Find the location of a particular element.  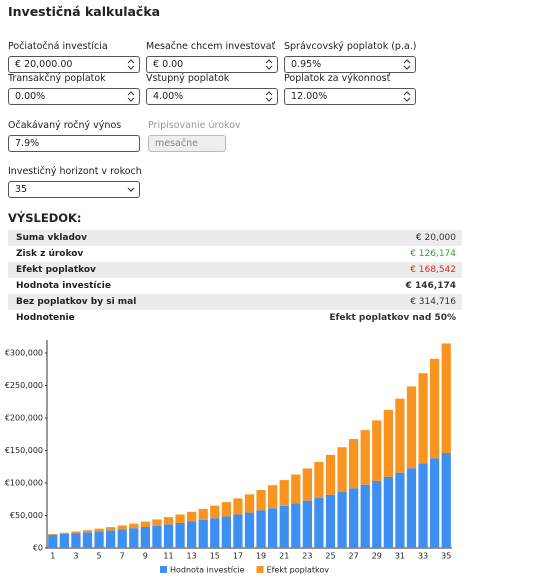

x-tick-label: 11 is located at coordinates (168, 556).